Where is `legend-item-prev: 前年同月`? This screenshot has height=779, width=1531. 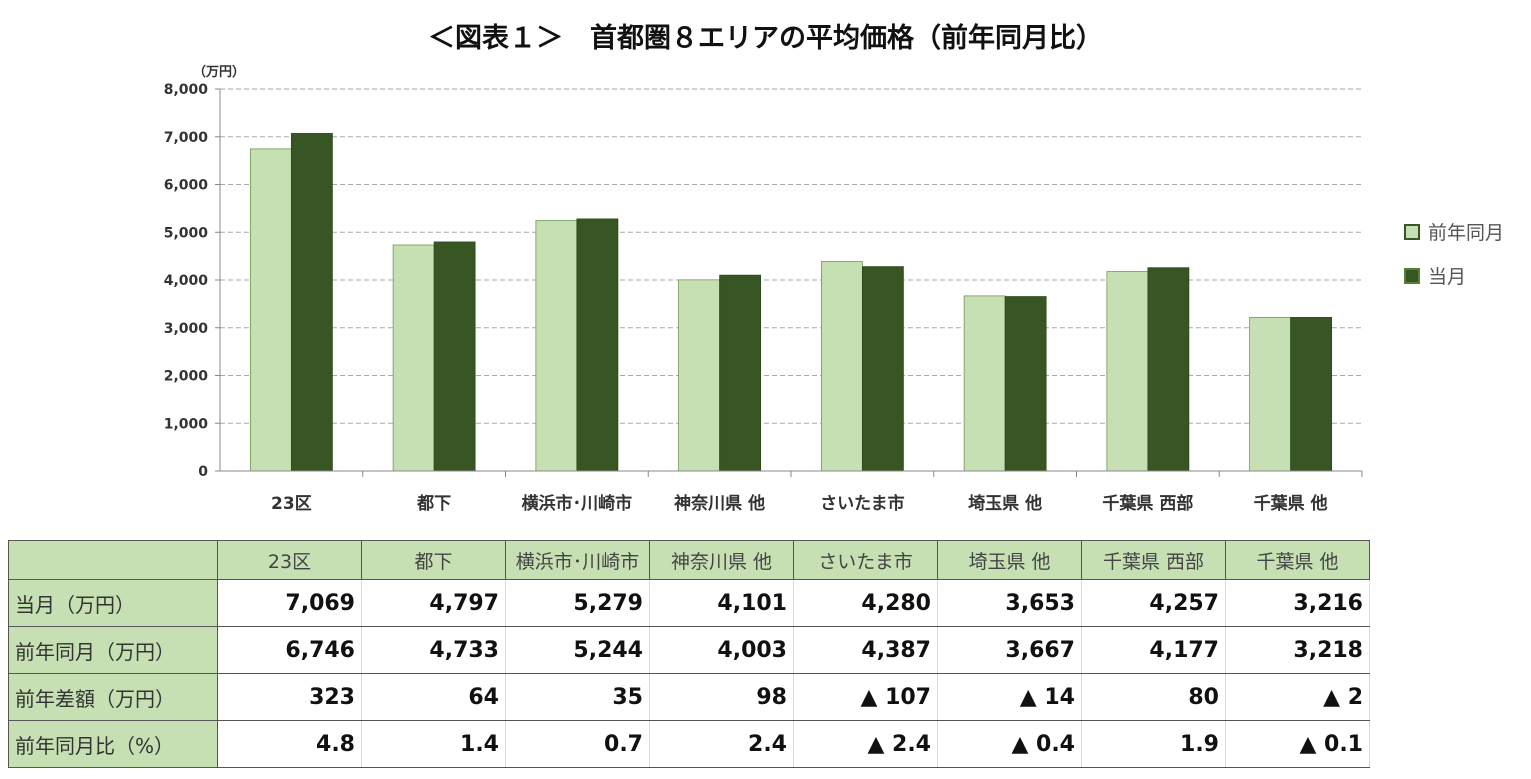
legend-item-prev: 前年同月 is located at coordinates (1454, 231).